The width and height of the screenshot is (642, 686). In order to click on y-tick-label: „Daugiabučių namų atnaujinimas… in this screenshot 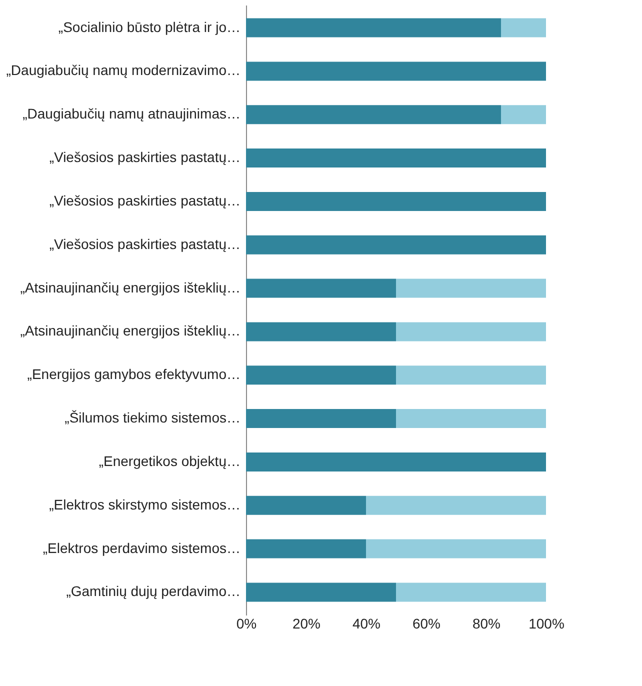, I will do `click(131, 114)`.